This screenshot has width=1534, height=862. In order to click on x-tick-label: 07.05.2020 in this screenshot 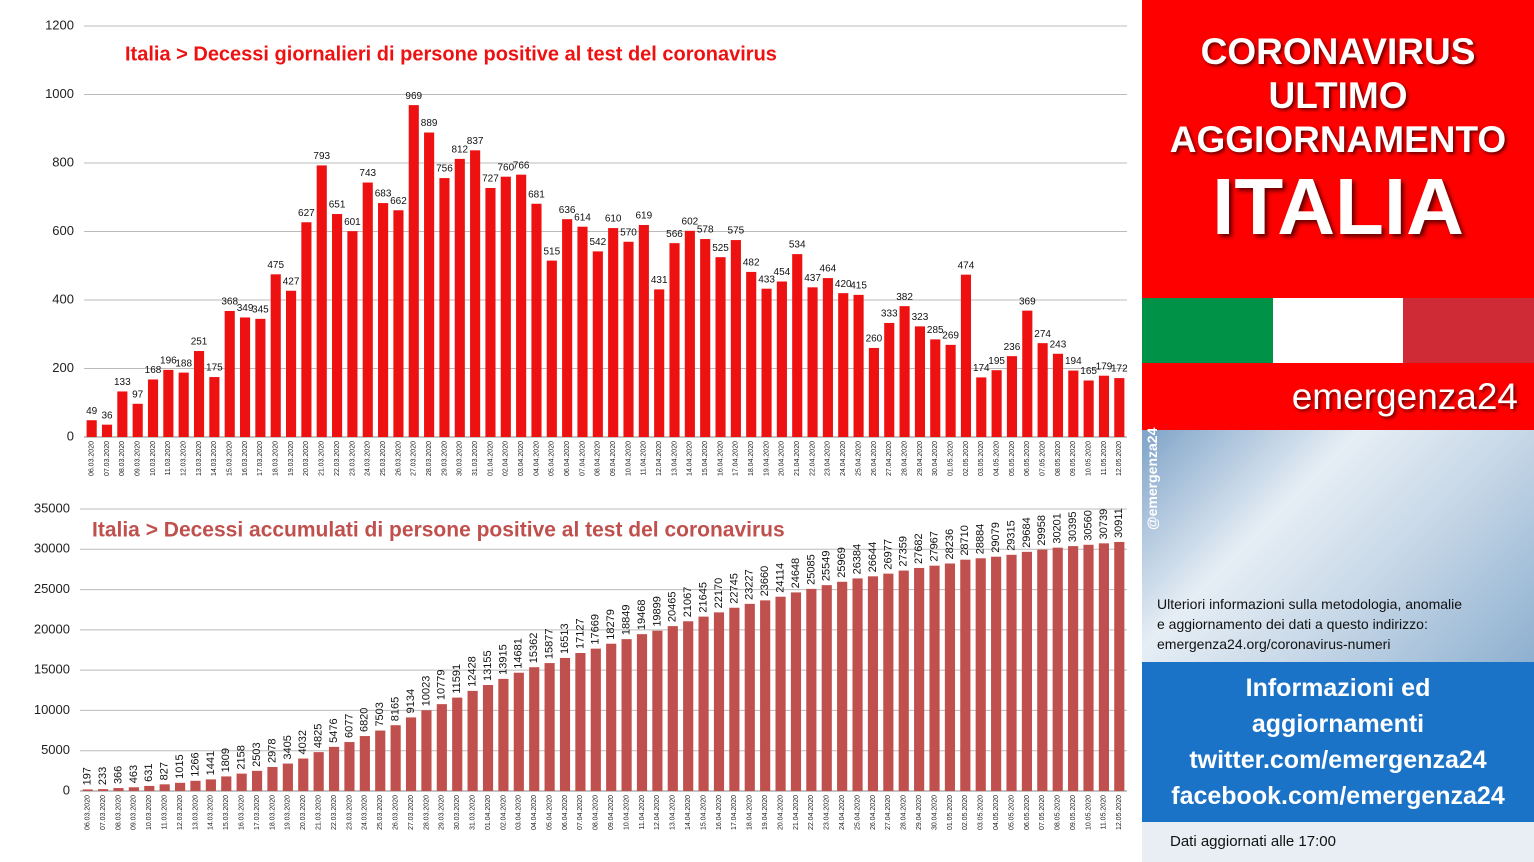, I will do `click(1042, 812)`.